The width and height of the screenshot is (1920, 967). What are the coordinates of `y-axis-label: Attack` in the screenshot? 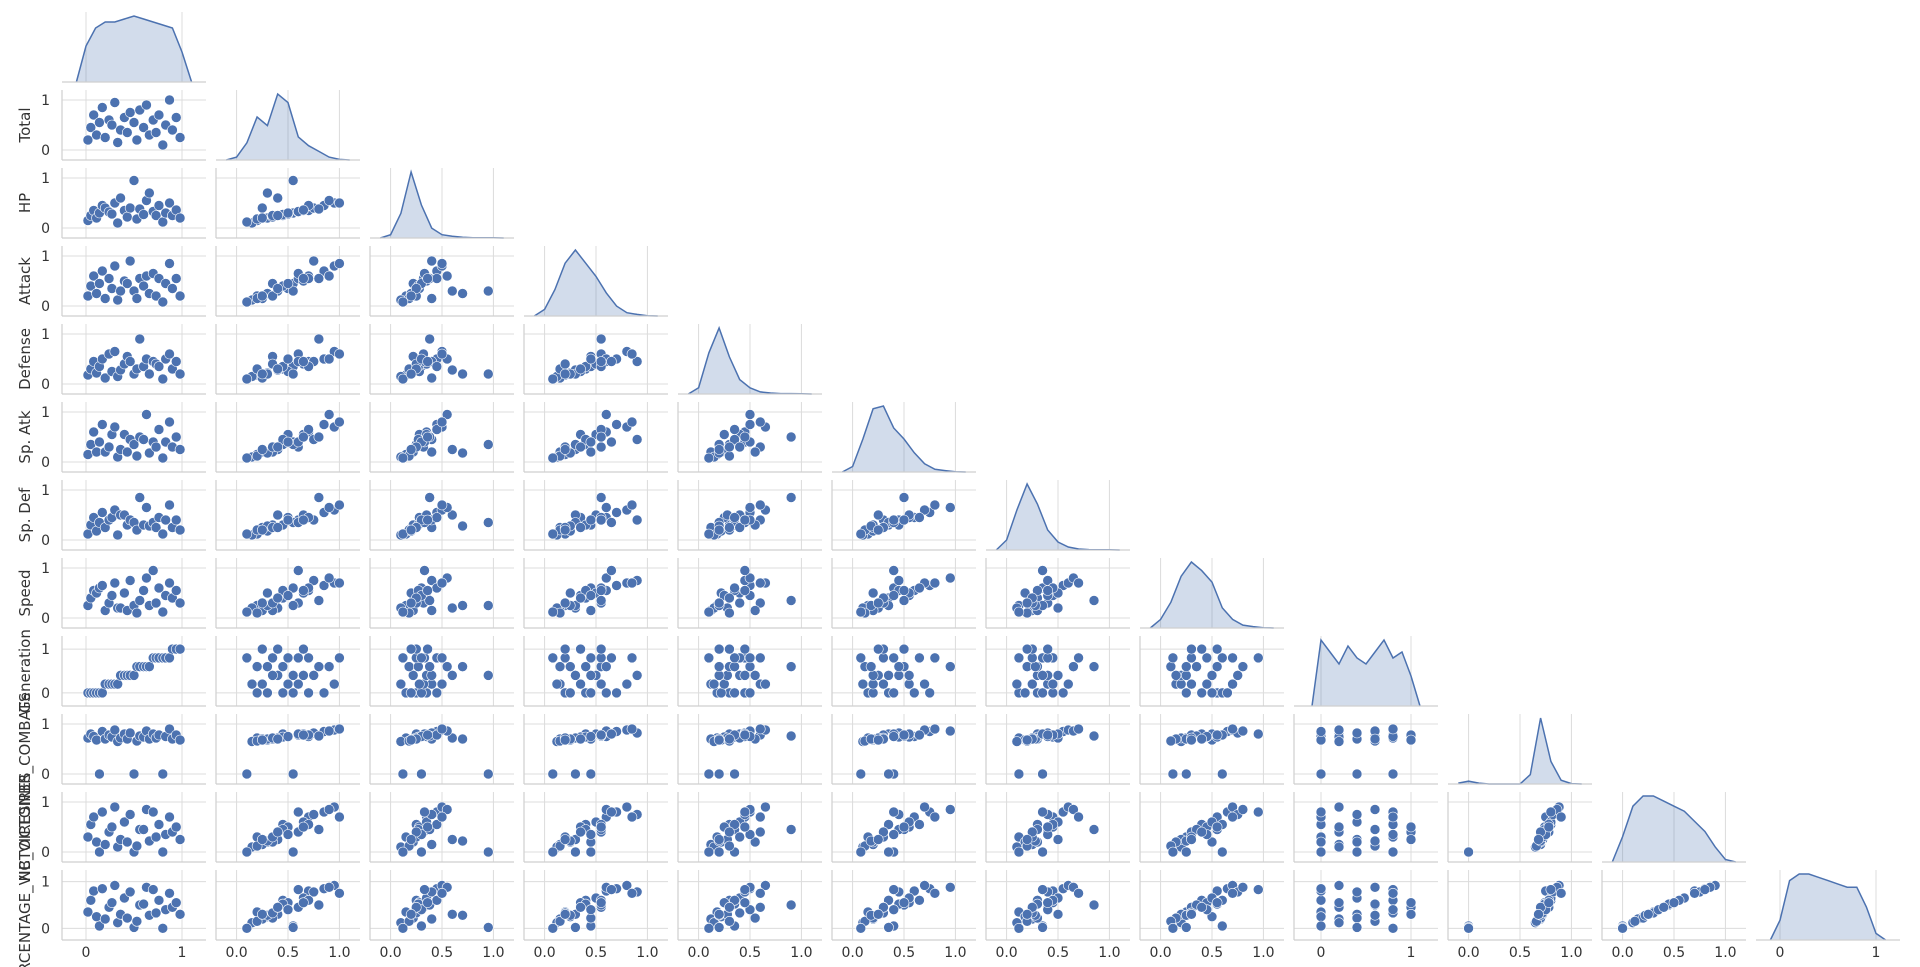 It's located at (25, 281).